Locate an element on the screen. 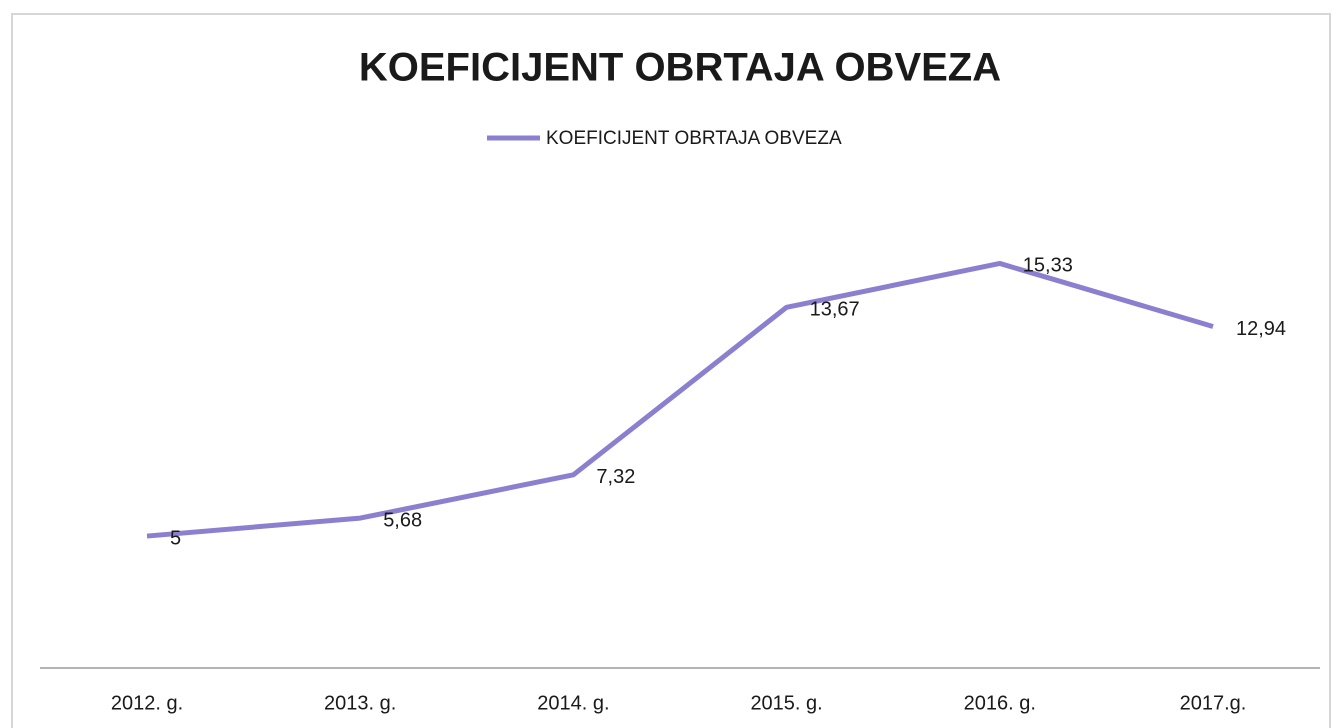 The image size is (1338, 728). x-tick-label: 2016. g. is located at coordinates (1000, 703).